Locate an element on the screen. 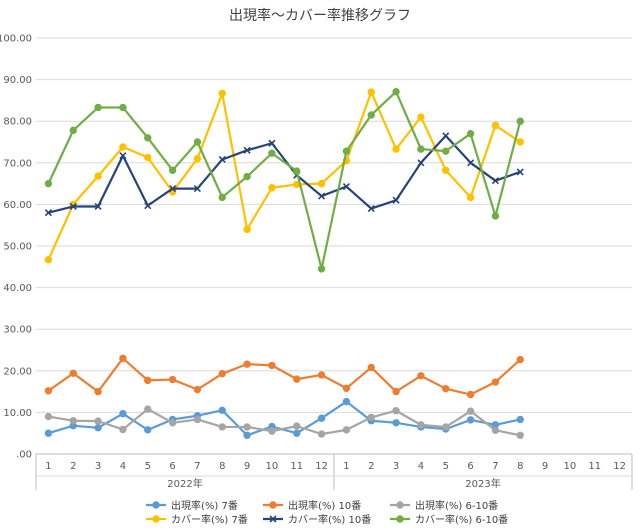 The height and width of the screenshot is (532, 640). legend-item: カバー率(%) 6-10番 is located at coordinates (449, 519).